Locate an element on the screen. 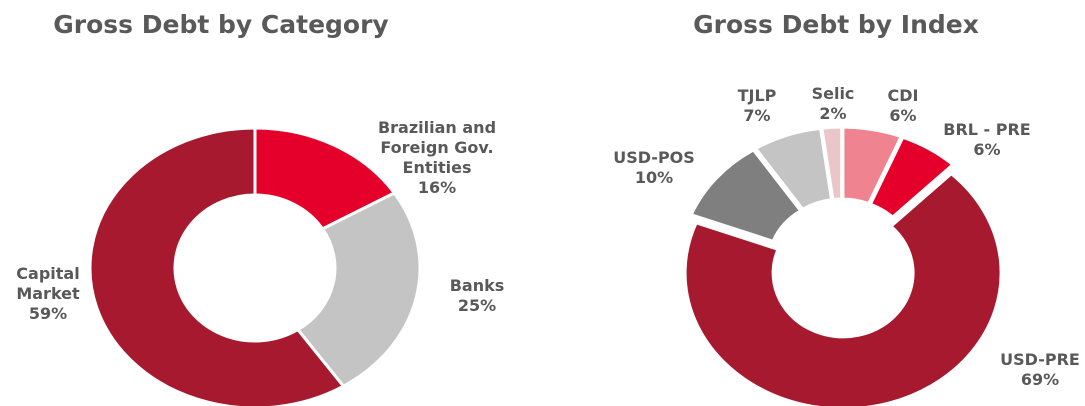 This screenshot has width=1085, height=406. value-label: 59% is located at coordinates (48, 313).